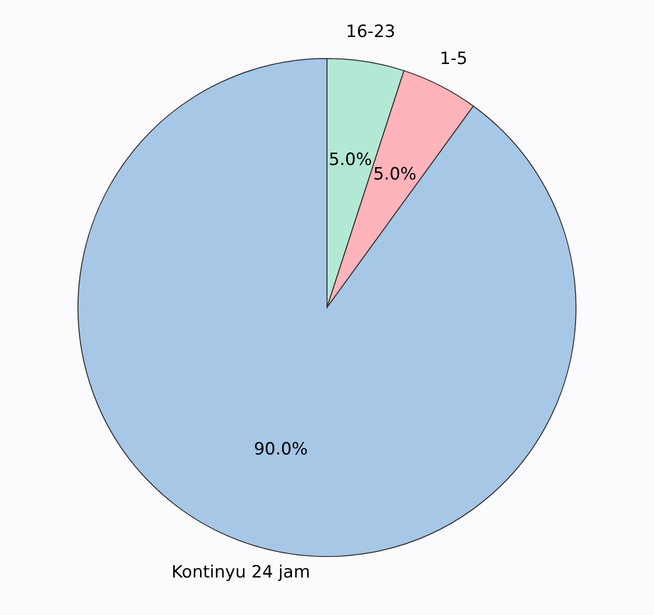 Image resolution: width=654 pixels, height=615 pixels. What do you see at coordinates (454, 59) in the screenshot?
I see `slice-label: 1-5` at bounding box center [454, 59].